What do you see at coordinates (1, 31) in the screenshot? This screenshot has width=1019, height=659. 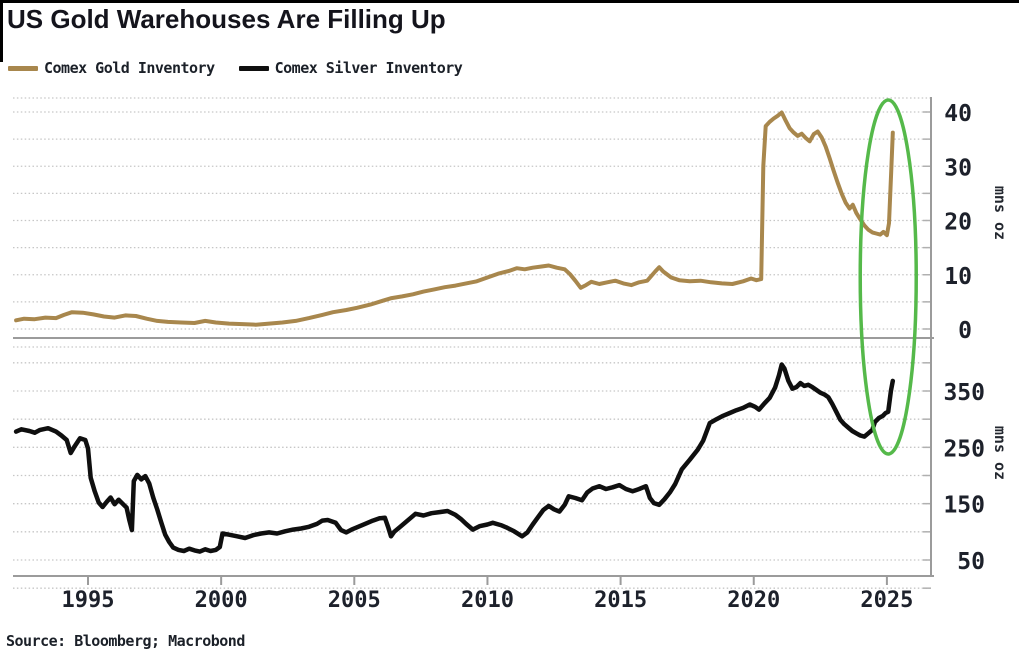 I see `window-border-left` at bounding box center [1, 31].